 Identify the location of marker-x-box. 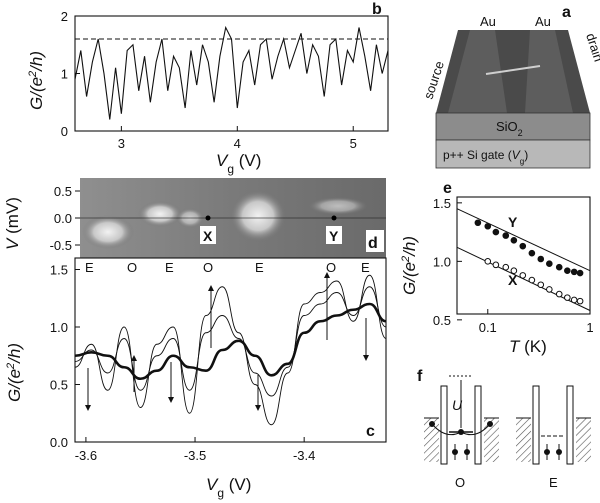
(208, 235).